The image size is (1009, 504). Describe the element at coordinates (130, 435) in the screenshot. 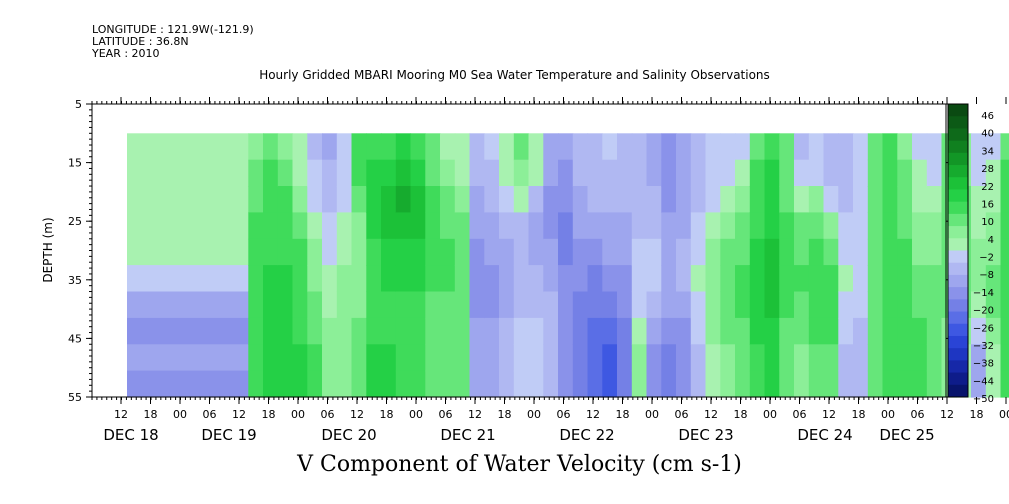

I see `x-day-label: DEC 18` at that location.